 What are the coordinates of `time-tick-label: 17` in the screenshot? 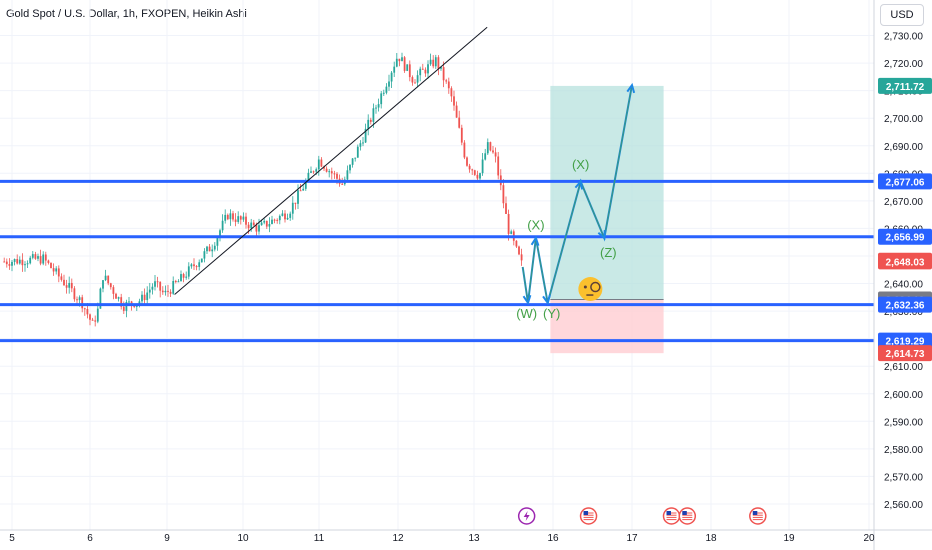 It's located at (632, 538).